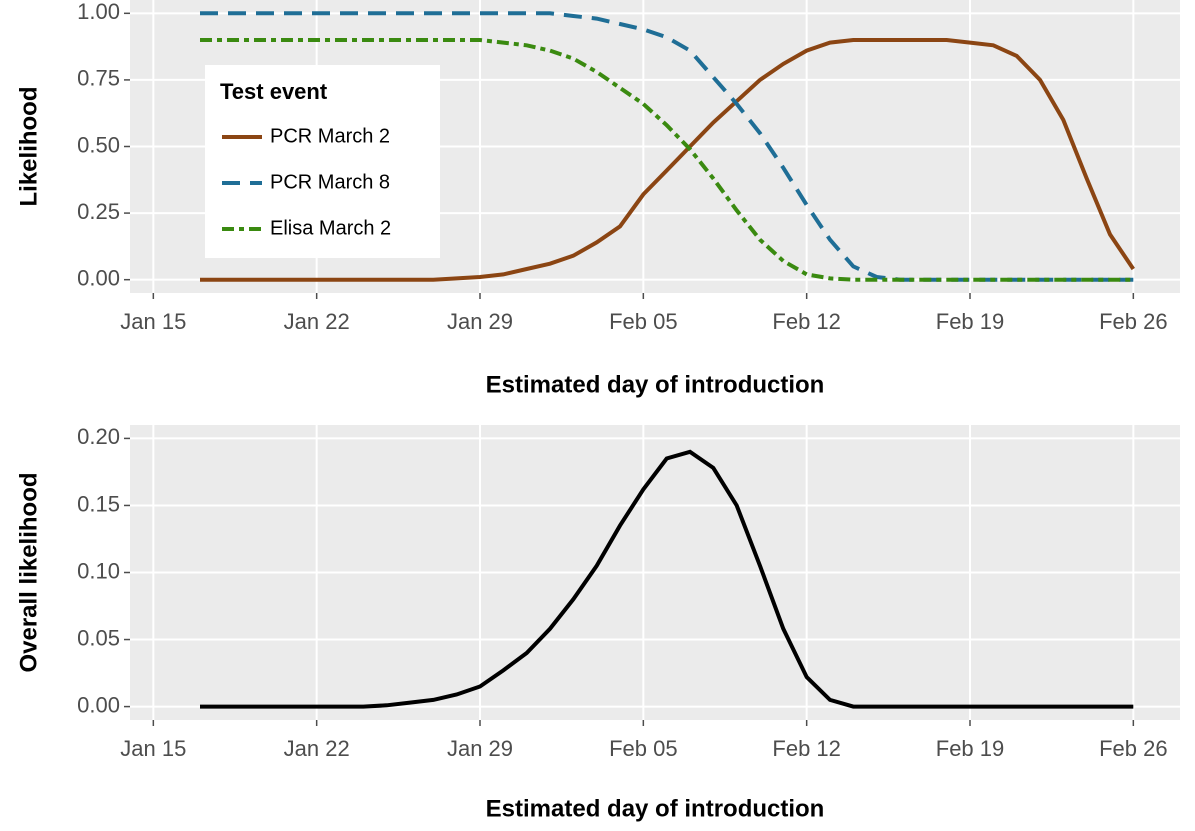  I want to click on y-tick-label: 0.10, so click(98, 570).